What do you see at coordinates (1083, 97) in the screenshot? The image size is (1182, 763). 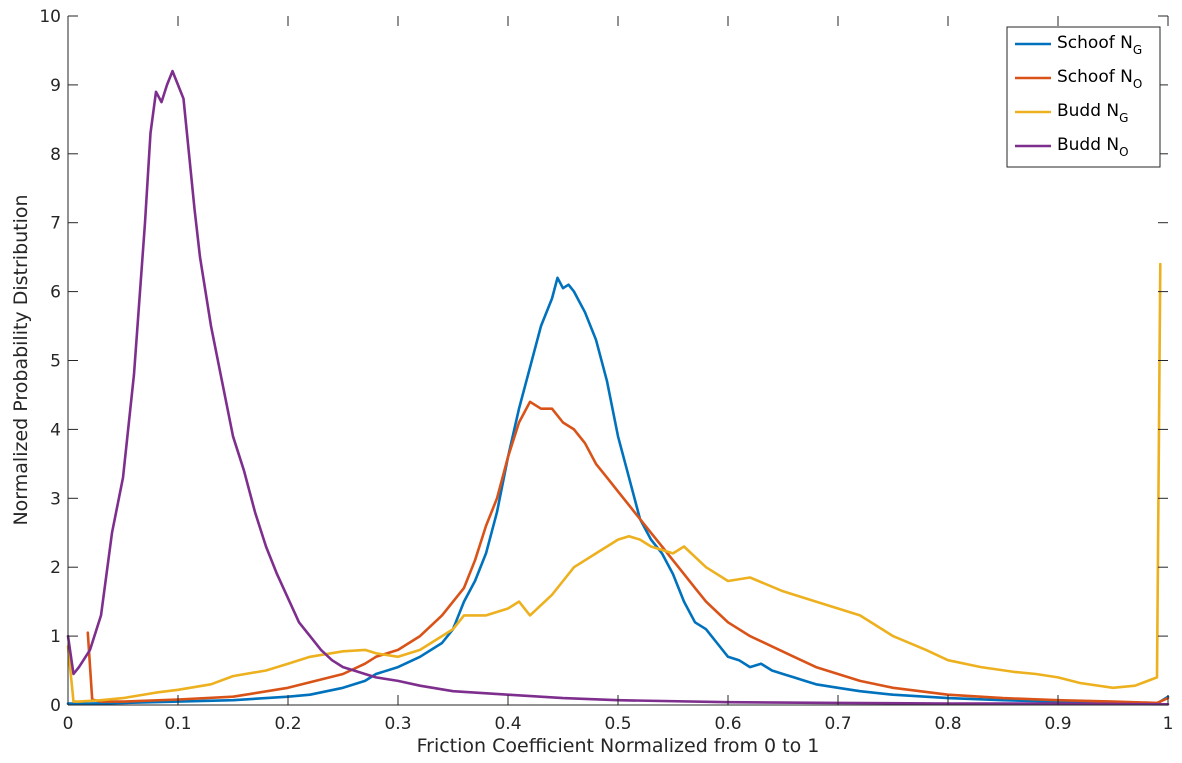 I see `legend-box` at bounding box center [1083, 97].